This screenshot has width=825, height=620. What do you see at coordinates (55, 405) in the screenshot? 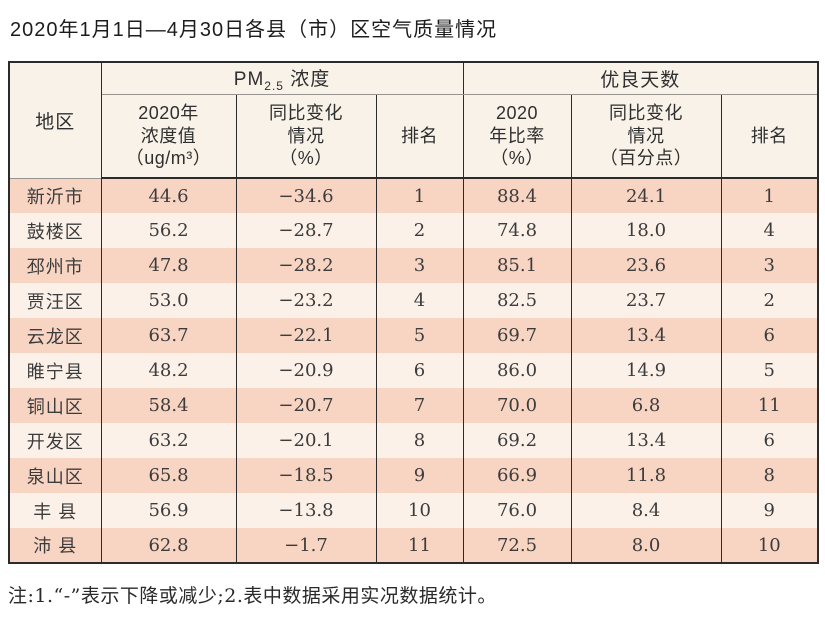
I see `region-cell: 铜山区` at bounding box center [55, 405].